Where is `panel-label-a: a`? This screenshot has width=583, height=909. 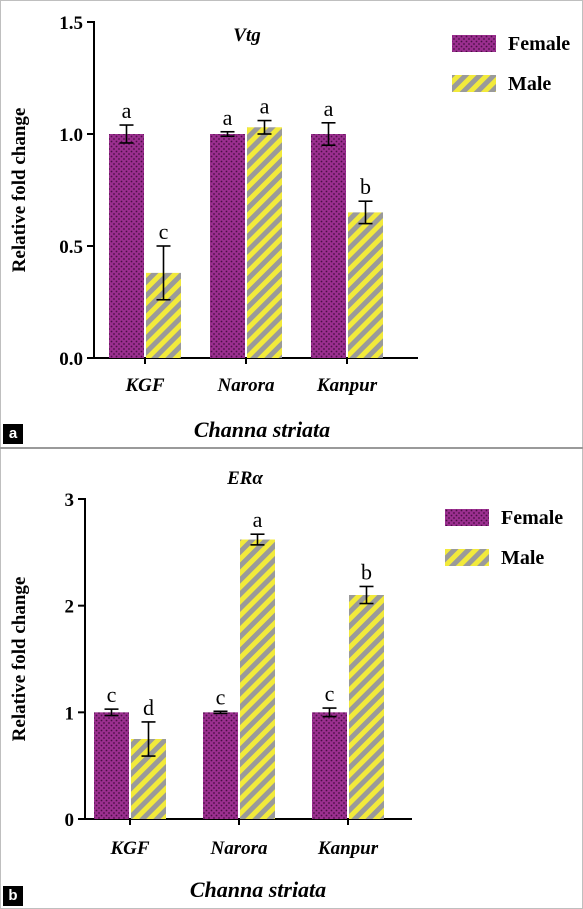
panel-label-a: a is located at coordinates (13, 434).